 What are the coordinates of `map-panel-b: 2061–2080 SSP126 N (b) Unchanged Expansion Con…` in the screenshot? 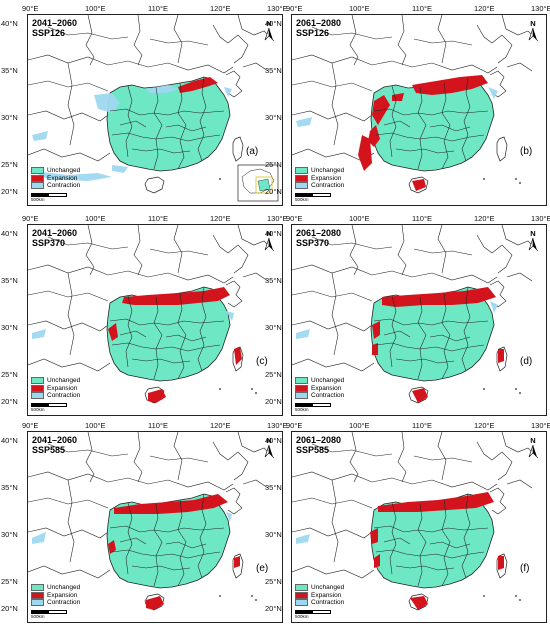 It's located at (419, 110).